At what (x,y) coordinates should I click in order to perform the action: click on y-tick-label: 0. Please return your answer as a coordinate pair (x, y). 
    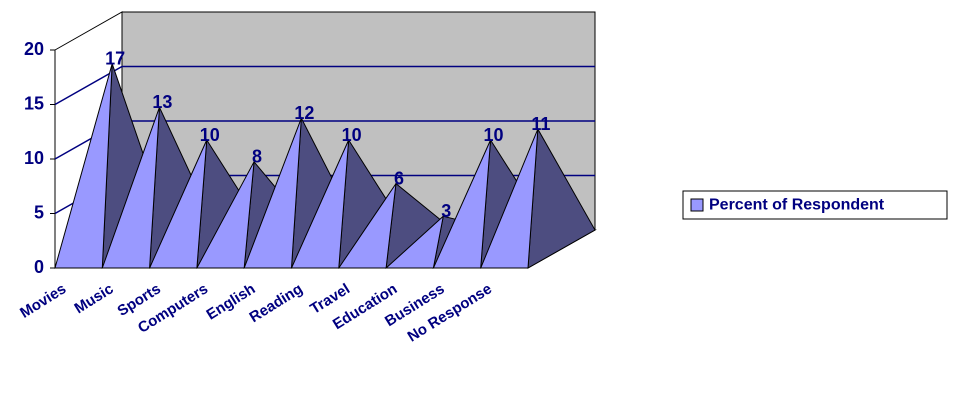
    Looking at the image, I should click on (39, 267).